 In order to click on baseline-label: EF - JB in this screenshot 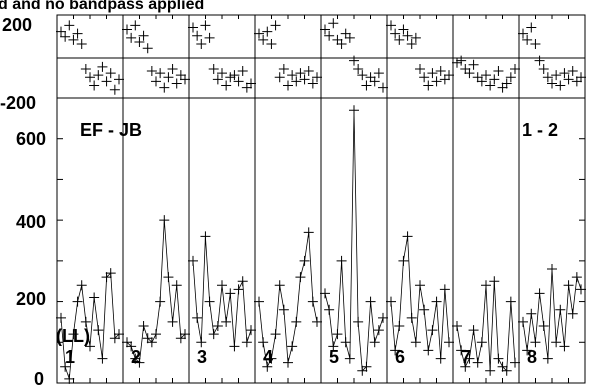, I will do `click(111, 130)`.